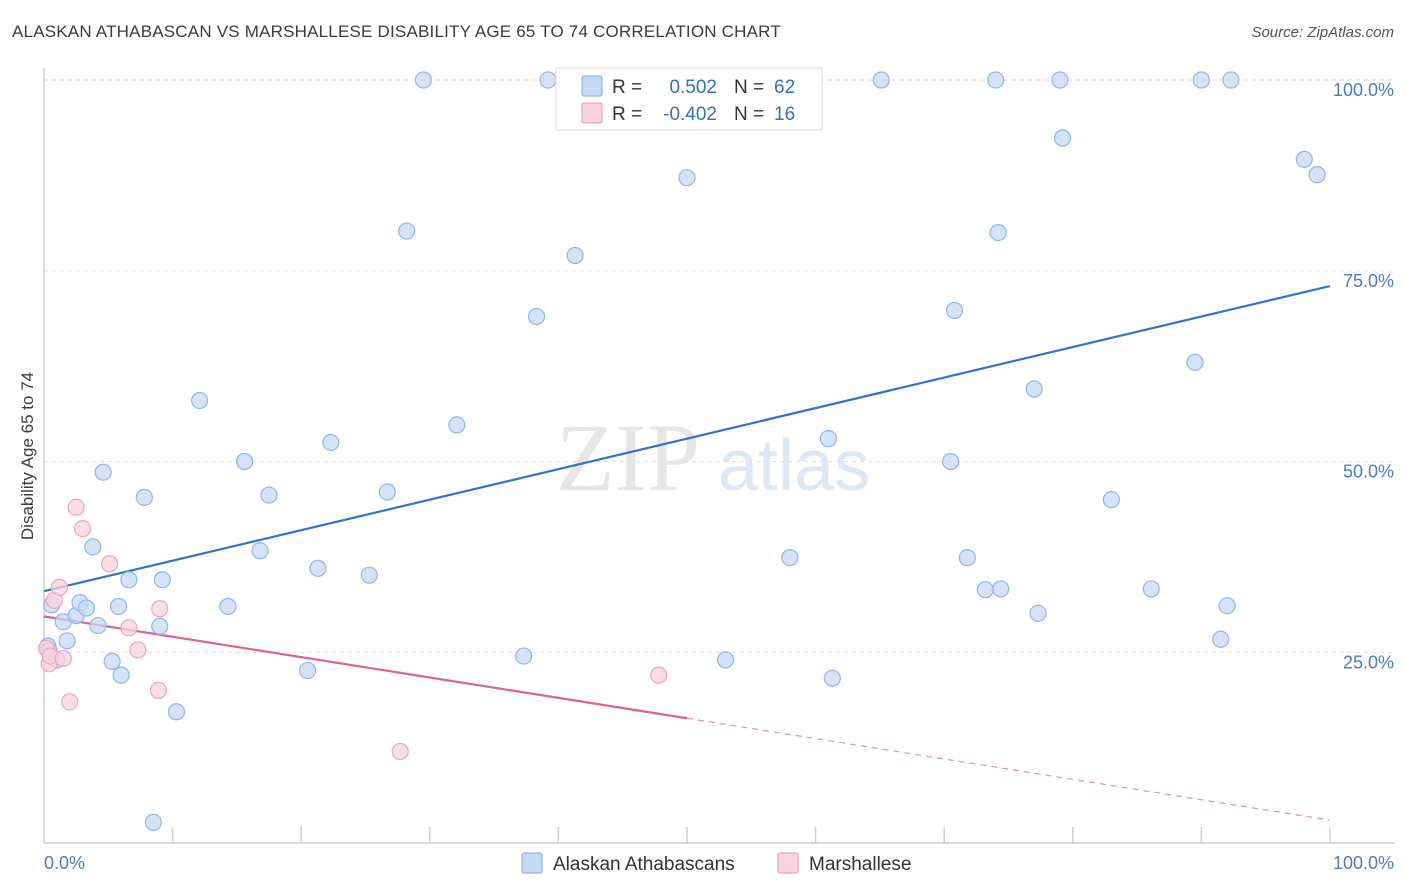 This screenshot has width=1406, height=892. What do you see at coordinates (592, 86) in the screenshot?
I see `stats-legend-swatch-athabascan` at bounding box center [592, 86].